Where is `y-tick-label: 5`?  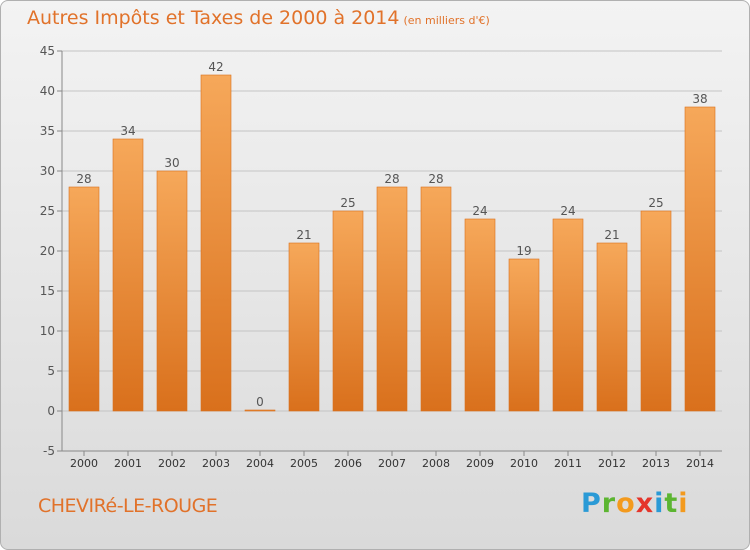
y-tick-label: 5 is located at coordinates (51, 371).